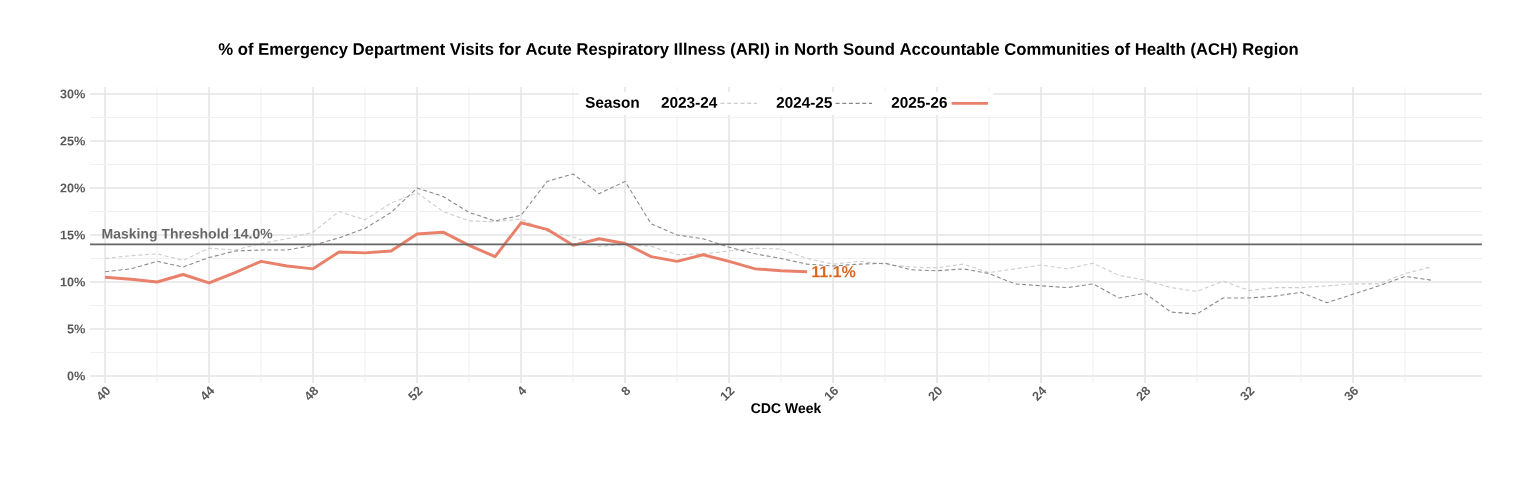 This screenshot has width=1517, height=483. What do you see at coordinates (919, 102) in the screenshot?
I see `legend-label: 2025-26` at bounding box center [919, 102].